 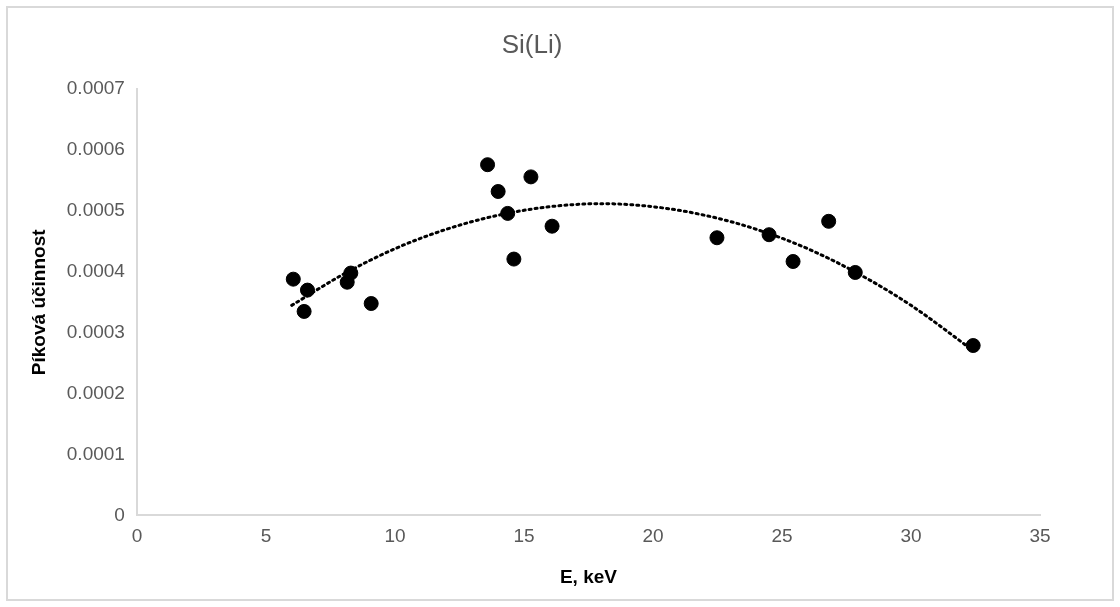 I want to click on x-tick-label: 15, so click(x=524, y=536).